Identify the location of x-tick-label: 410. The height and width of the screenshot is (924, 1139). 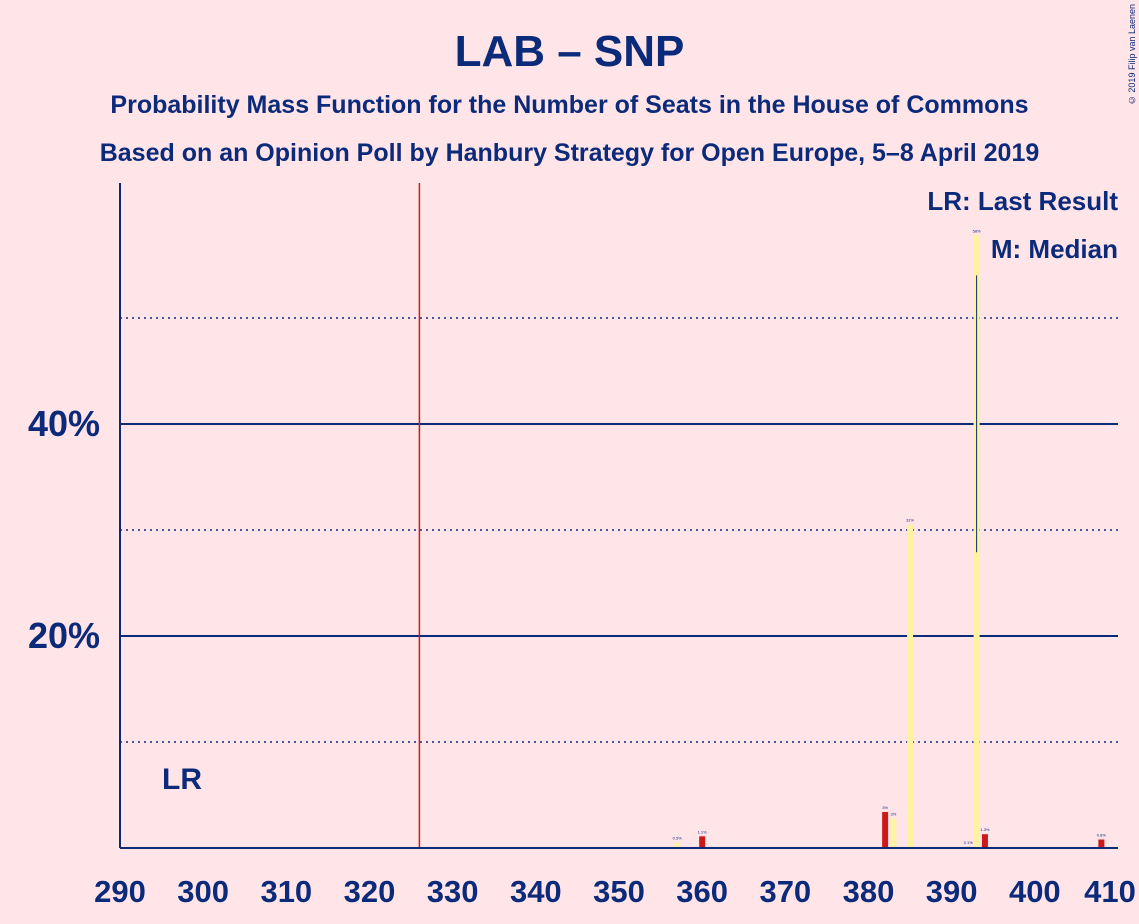
(1110, 891).